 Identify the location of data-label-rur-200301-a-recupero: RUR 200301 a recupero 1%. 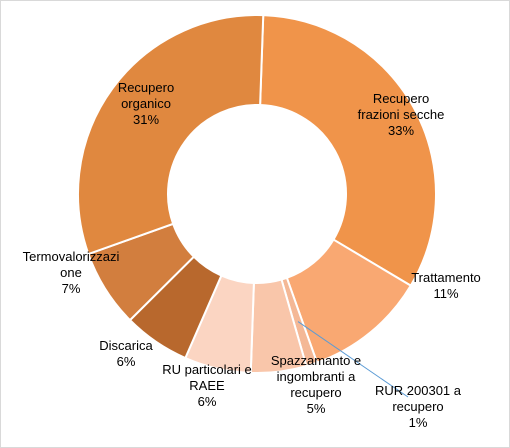
(418, 406).